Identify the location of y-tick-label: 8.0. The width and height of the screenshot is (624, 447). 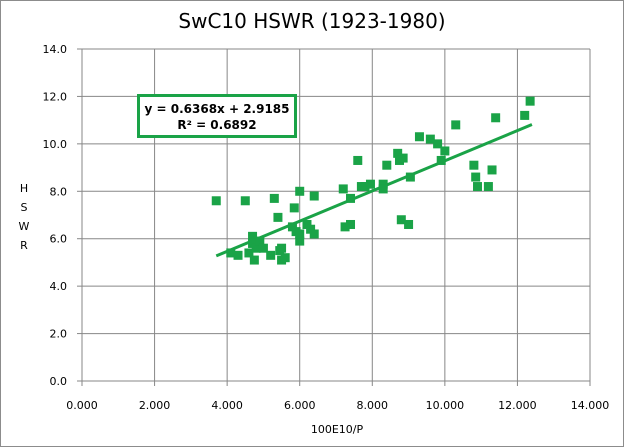
(59, 191).